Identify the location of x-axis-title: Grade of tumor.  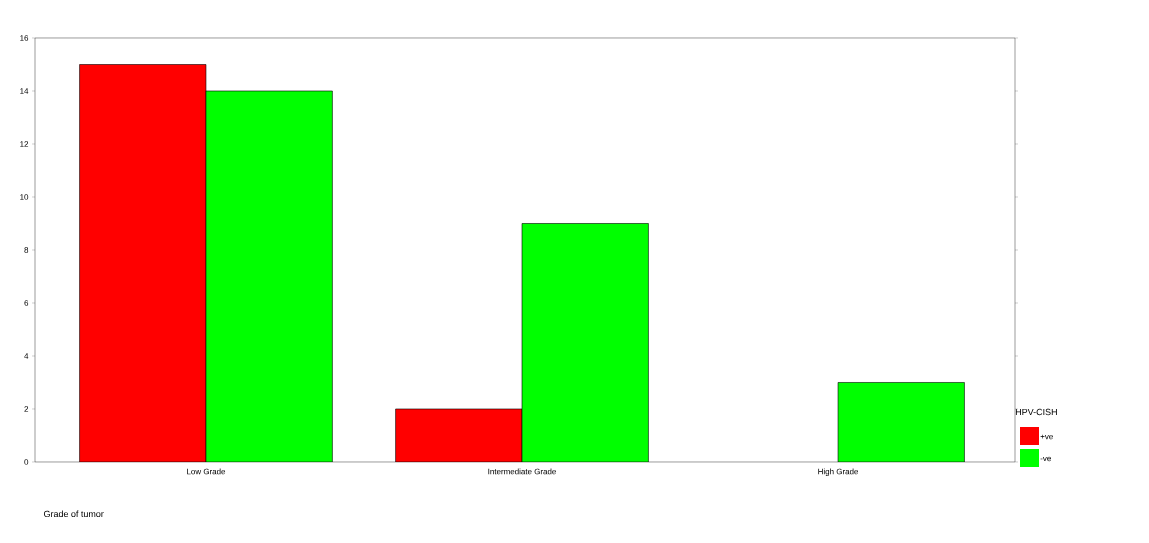
(73, 514).